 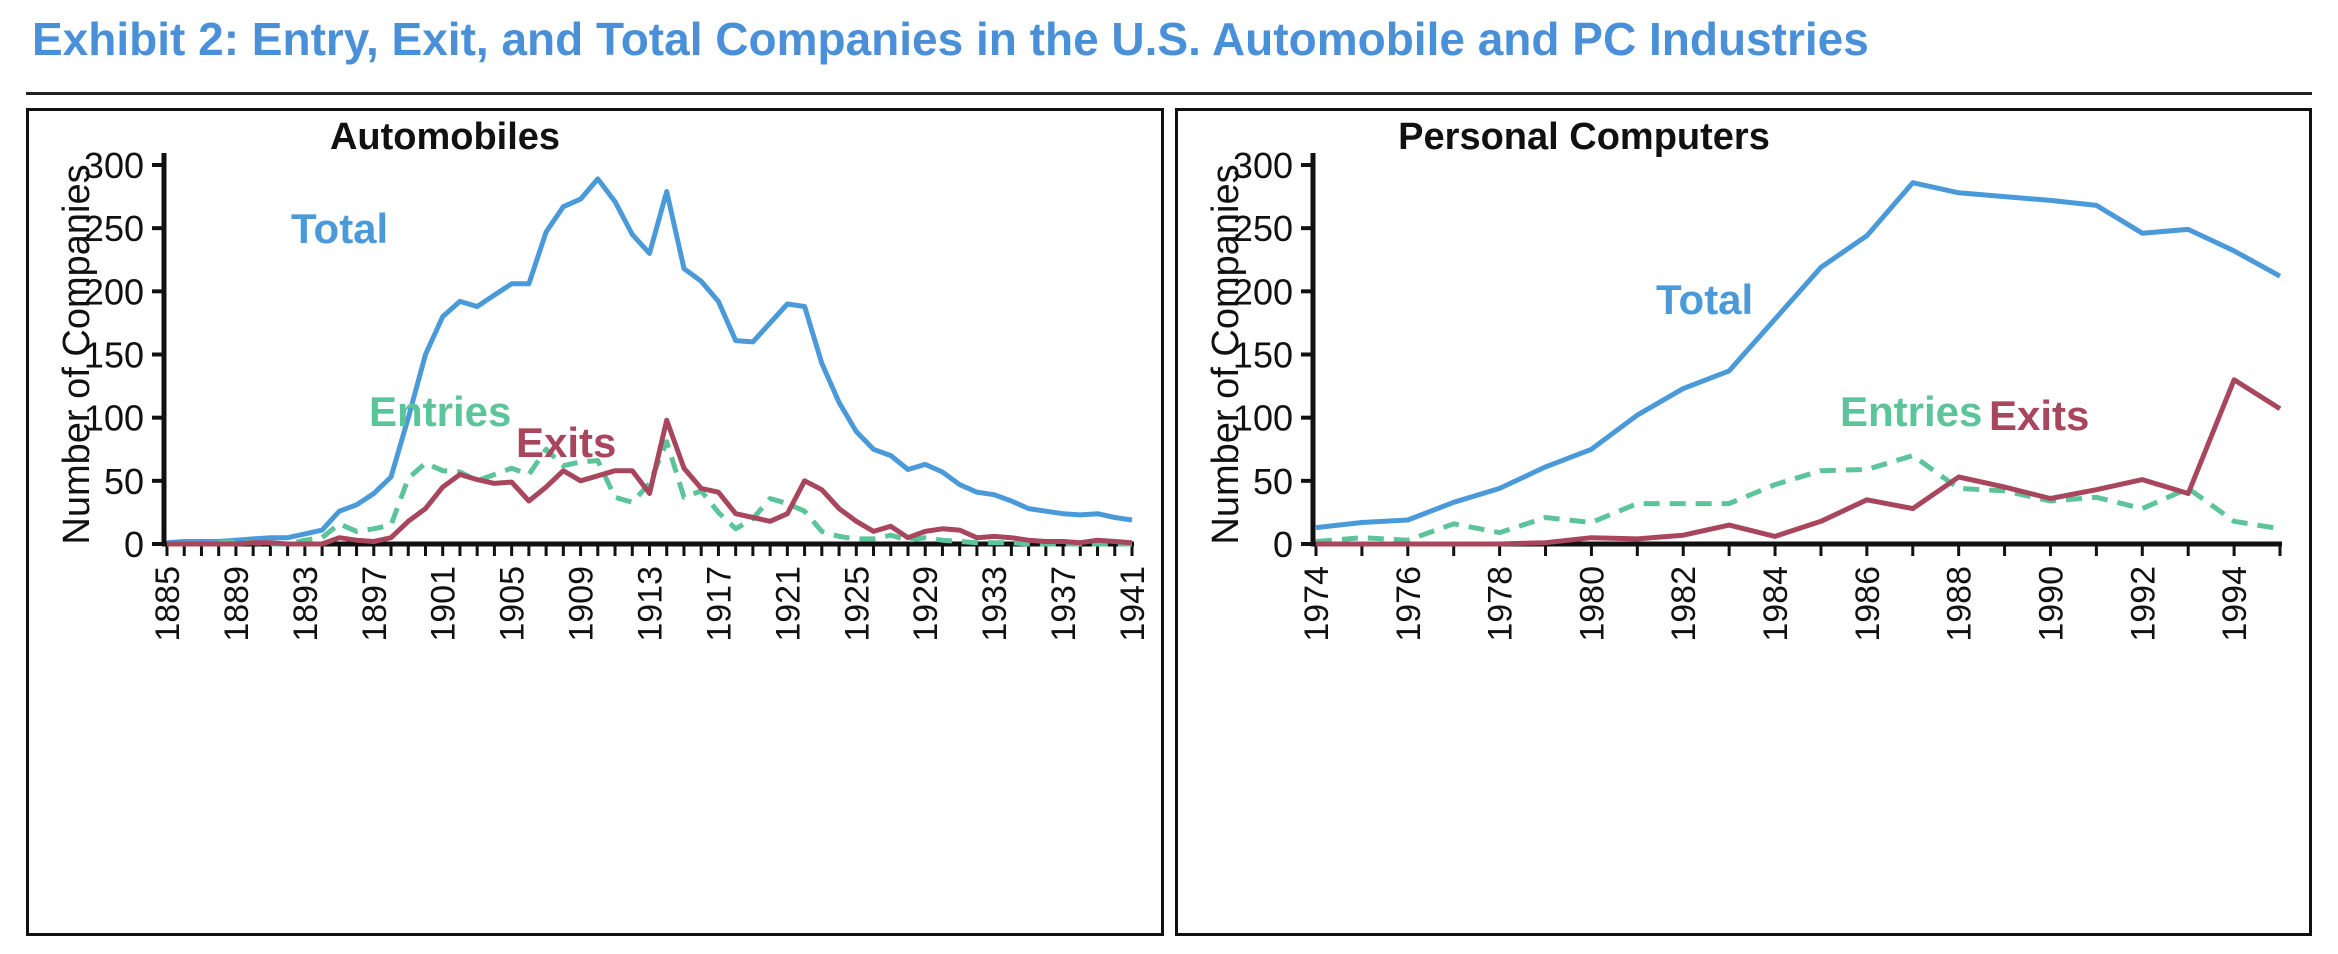 What do you see at coordinates (926, 604) in the screenshot?
I see `auto-x-tick-label: 1929` at bounding box center [926, 604].